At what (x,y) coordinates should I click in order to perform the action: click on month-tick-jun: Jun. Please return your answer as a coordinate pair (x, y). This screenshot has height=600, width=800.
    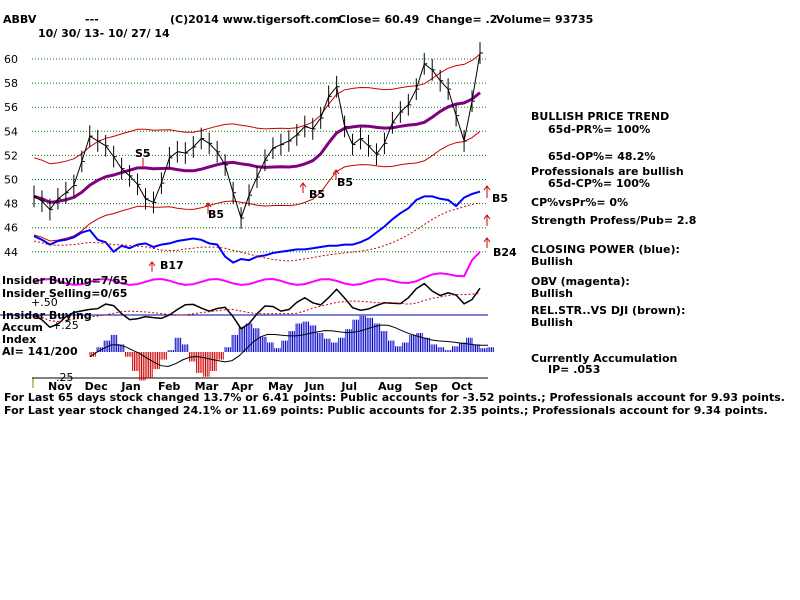
    Looking at the image, I should click on (314, 386).